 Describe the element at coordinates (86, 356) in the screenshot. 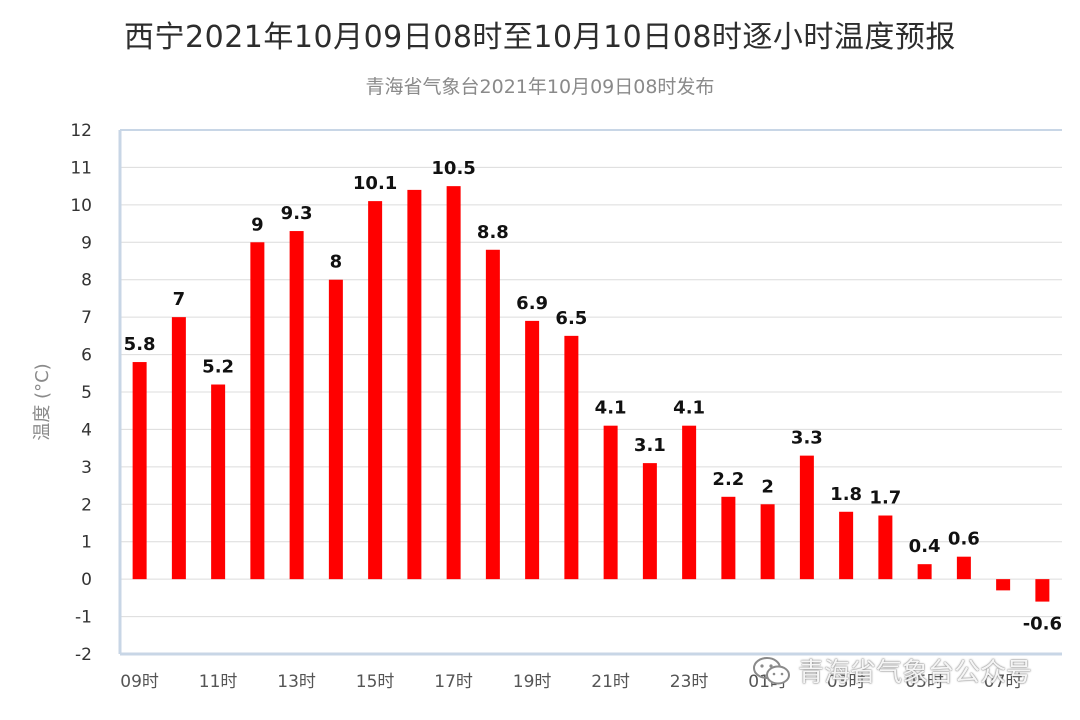

I see `y-tick-label: 6` at that location.